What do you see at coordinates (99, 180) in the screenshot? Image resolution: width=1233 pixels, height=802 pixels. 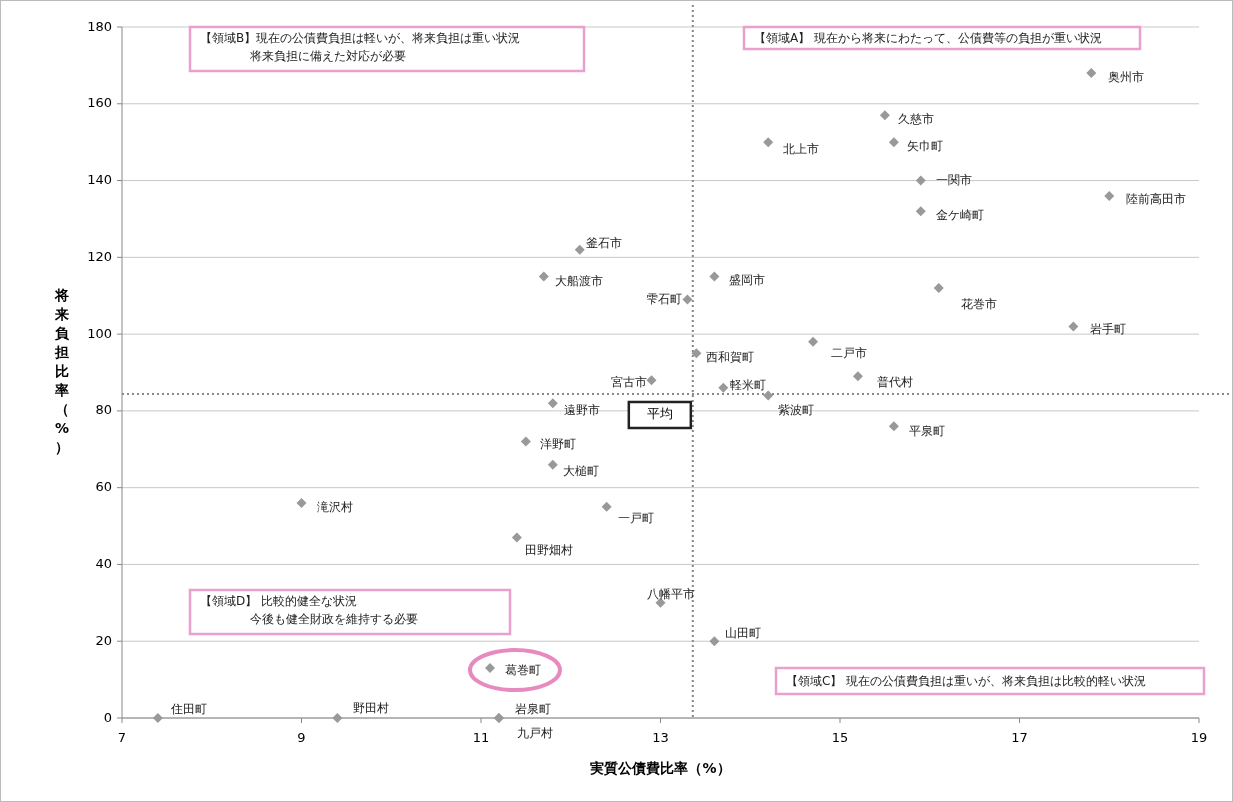 I see `y-tick-label: 140` at bounding box center [99, 180].